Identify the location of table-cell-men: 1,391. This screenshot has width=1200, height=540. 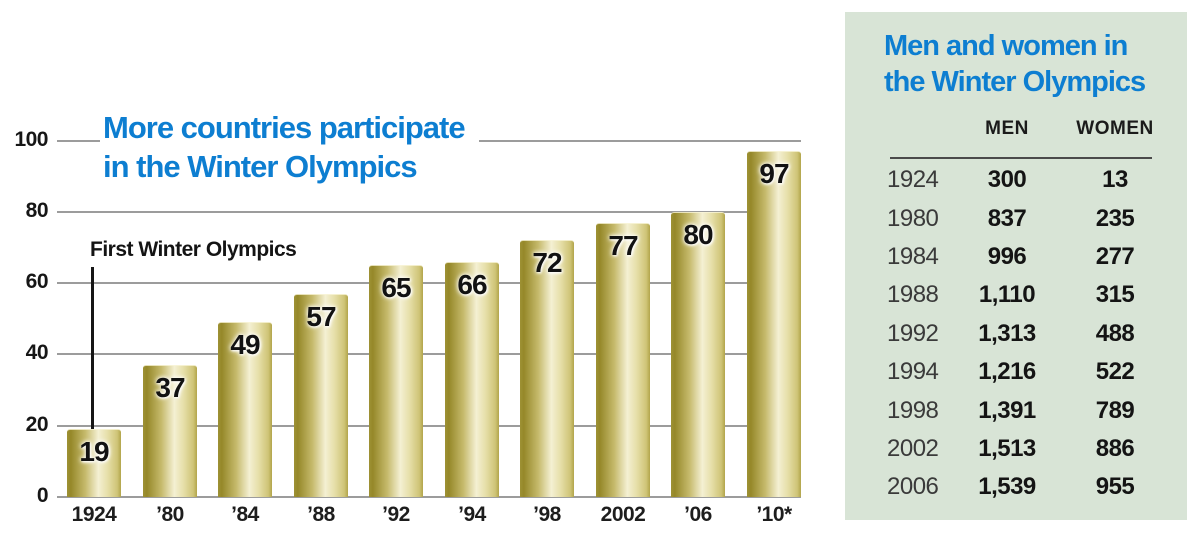
(1007, 410).